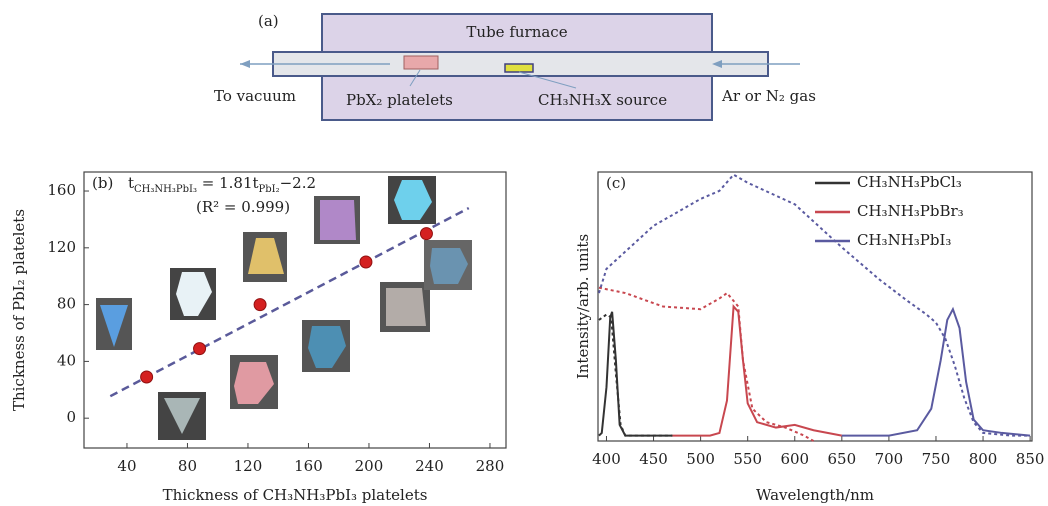 This screenshot has width=1048, height=506. What do you see at coordinates (248, 466) in the screenshot?
I see `x-tick-label: 120` at bounding box center [248, 466].